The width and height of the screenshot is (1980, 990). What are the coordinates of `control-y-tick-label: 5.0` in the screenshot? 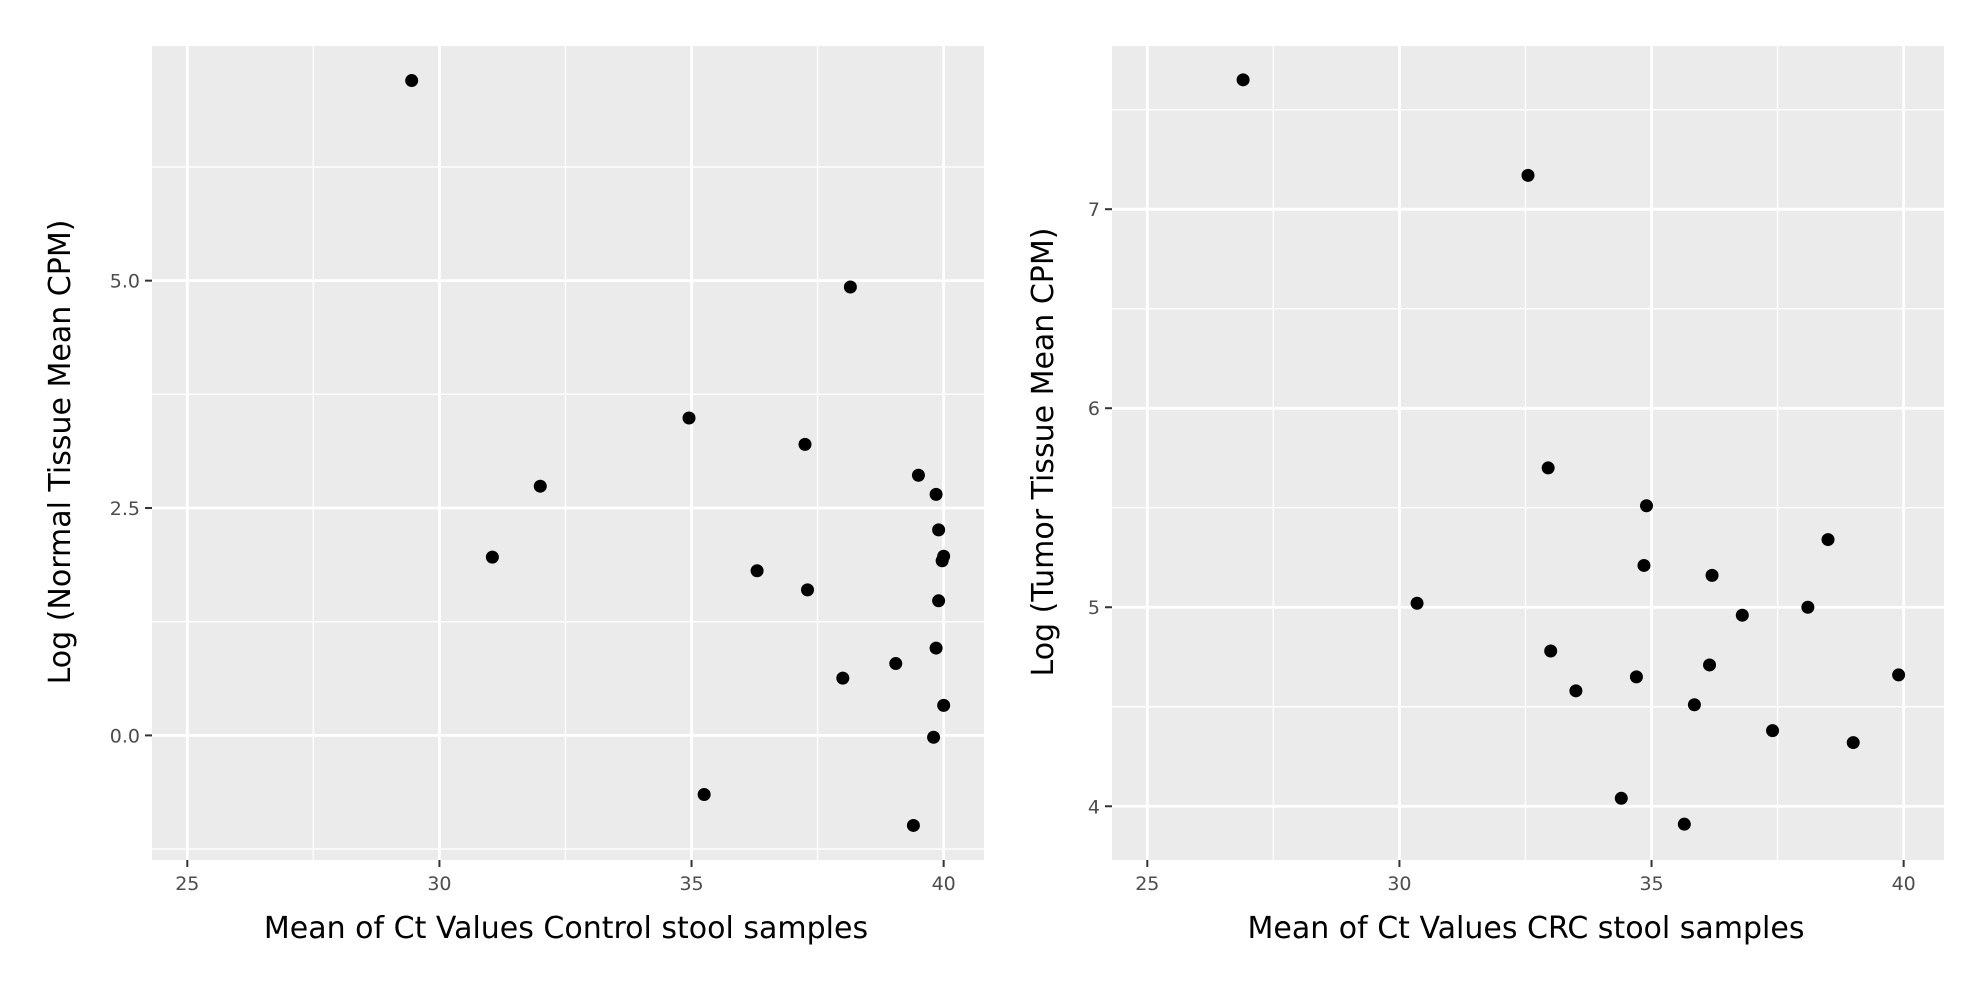 It's located at (125, 282).